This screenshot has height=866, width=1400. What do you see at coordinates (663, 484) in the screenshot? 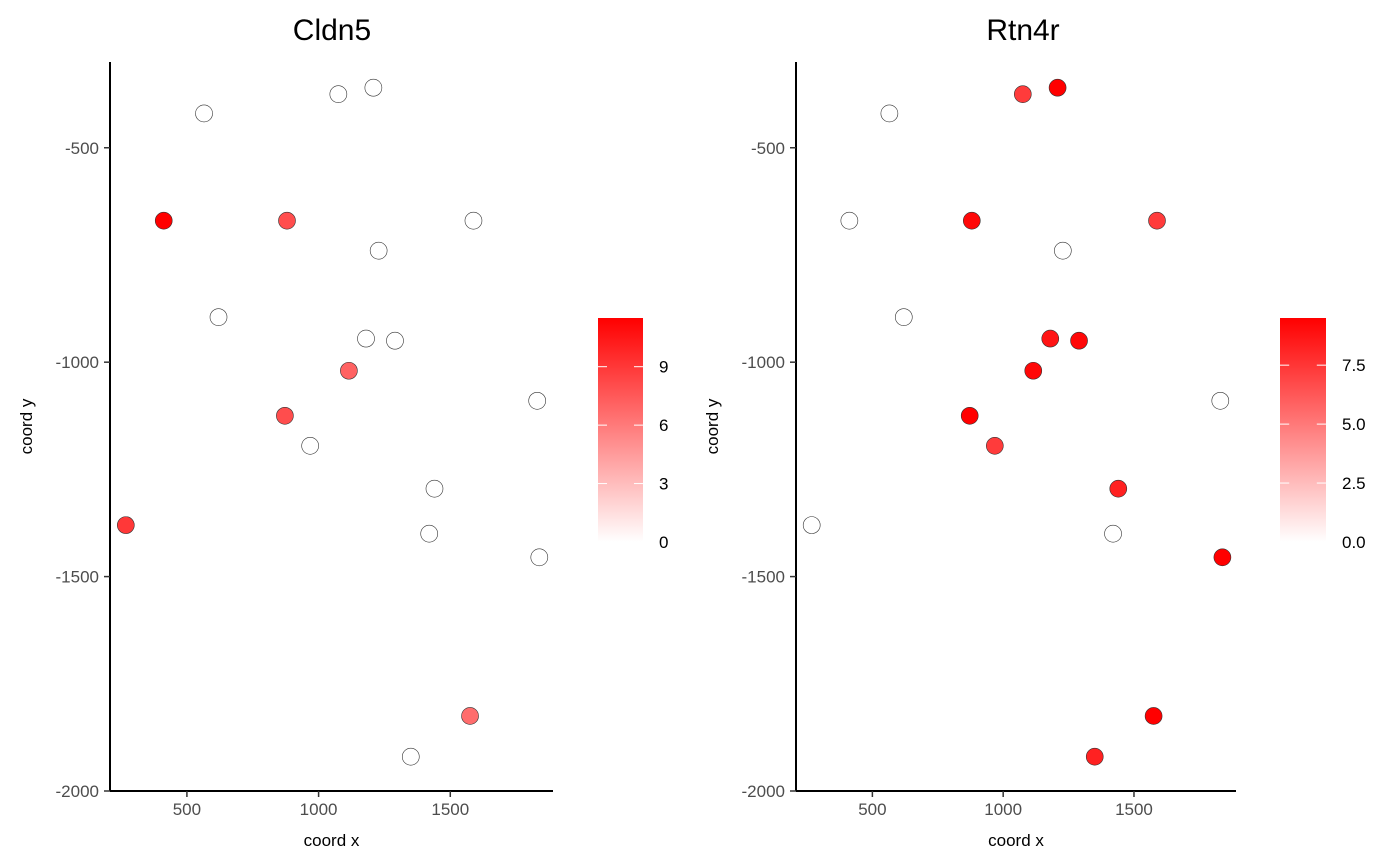
I see `colorbar-tick-label: 3` at bounding box center [663, 484].